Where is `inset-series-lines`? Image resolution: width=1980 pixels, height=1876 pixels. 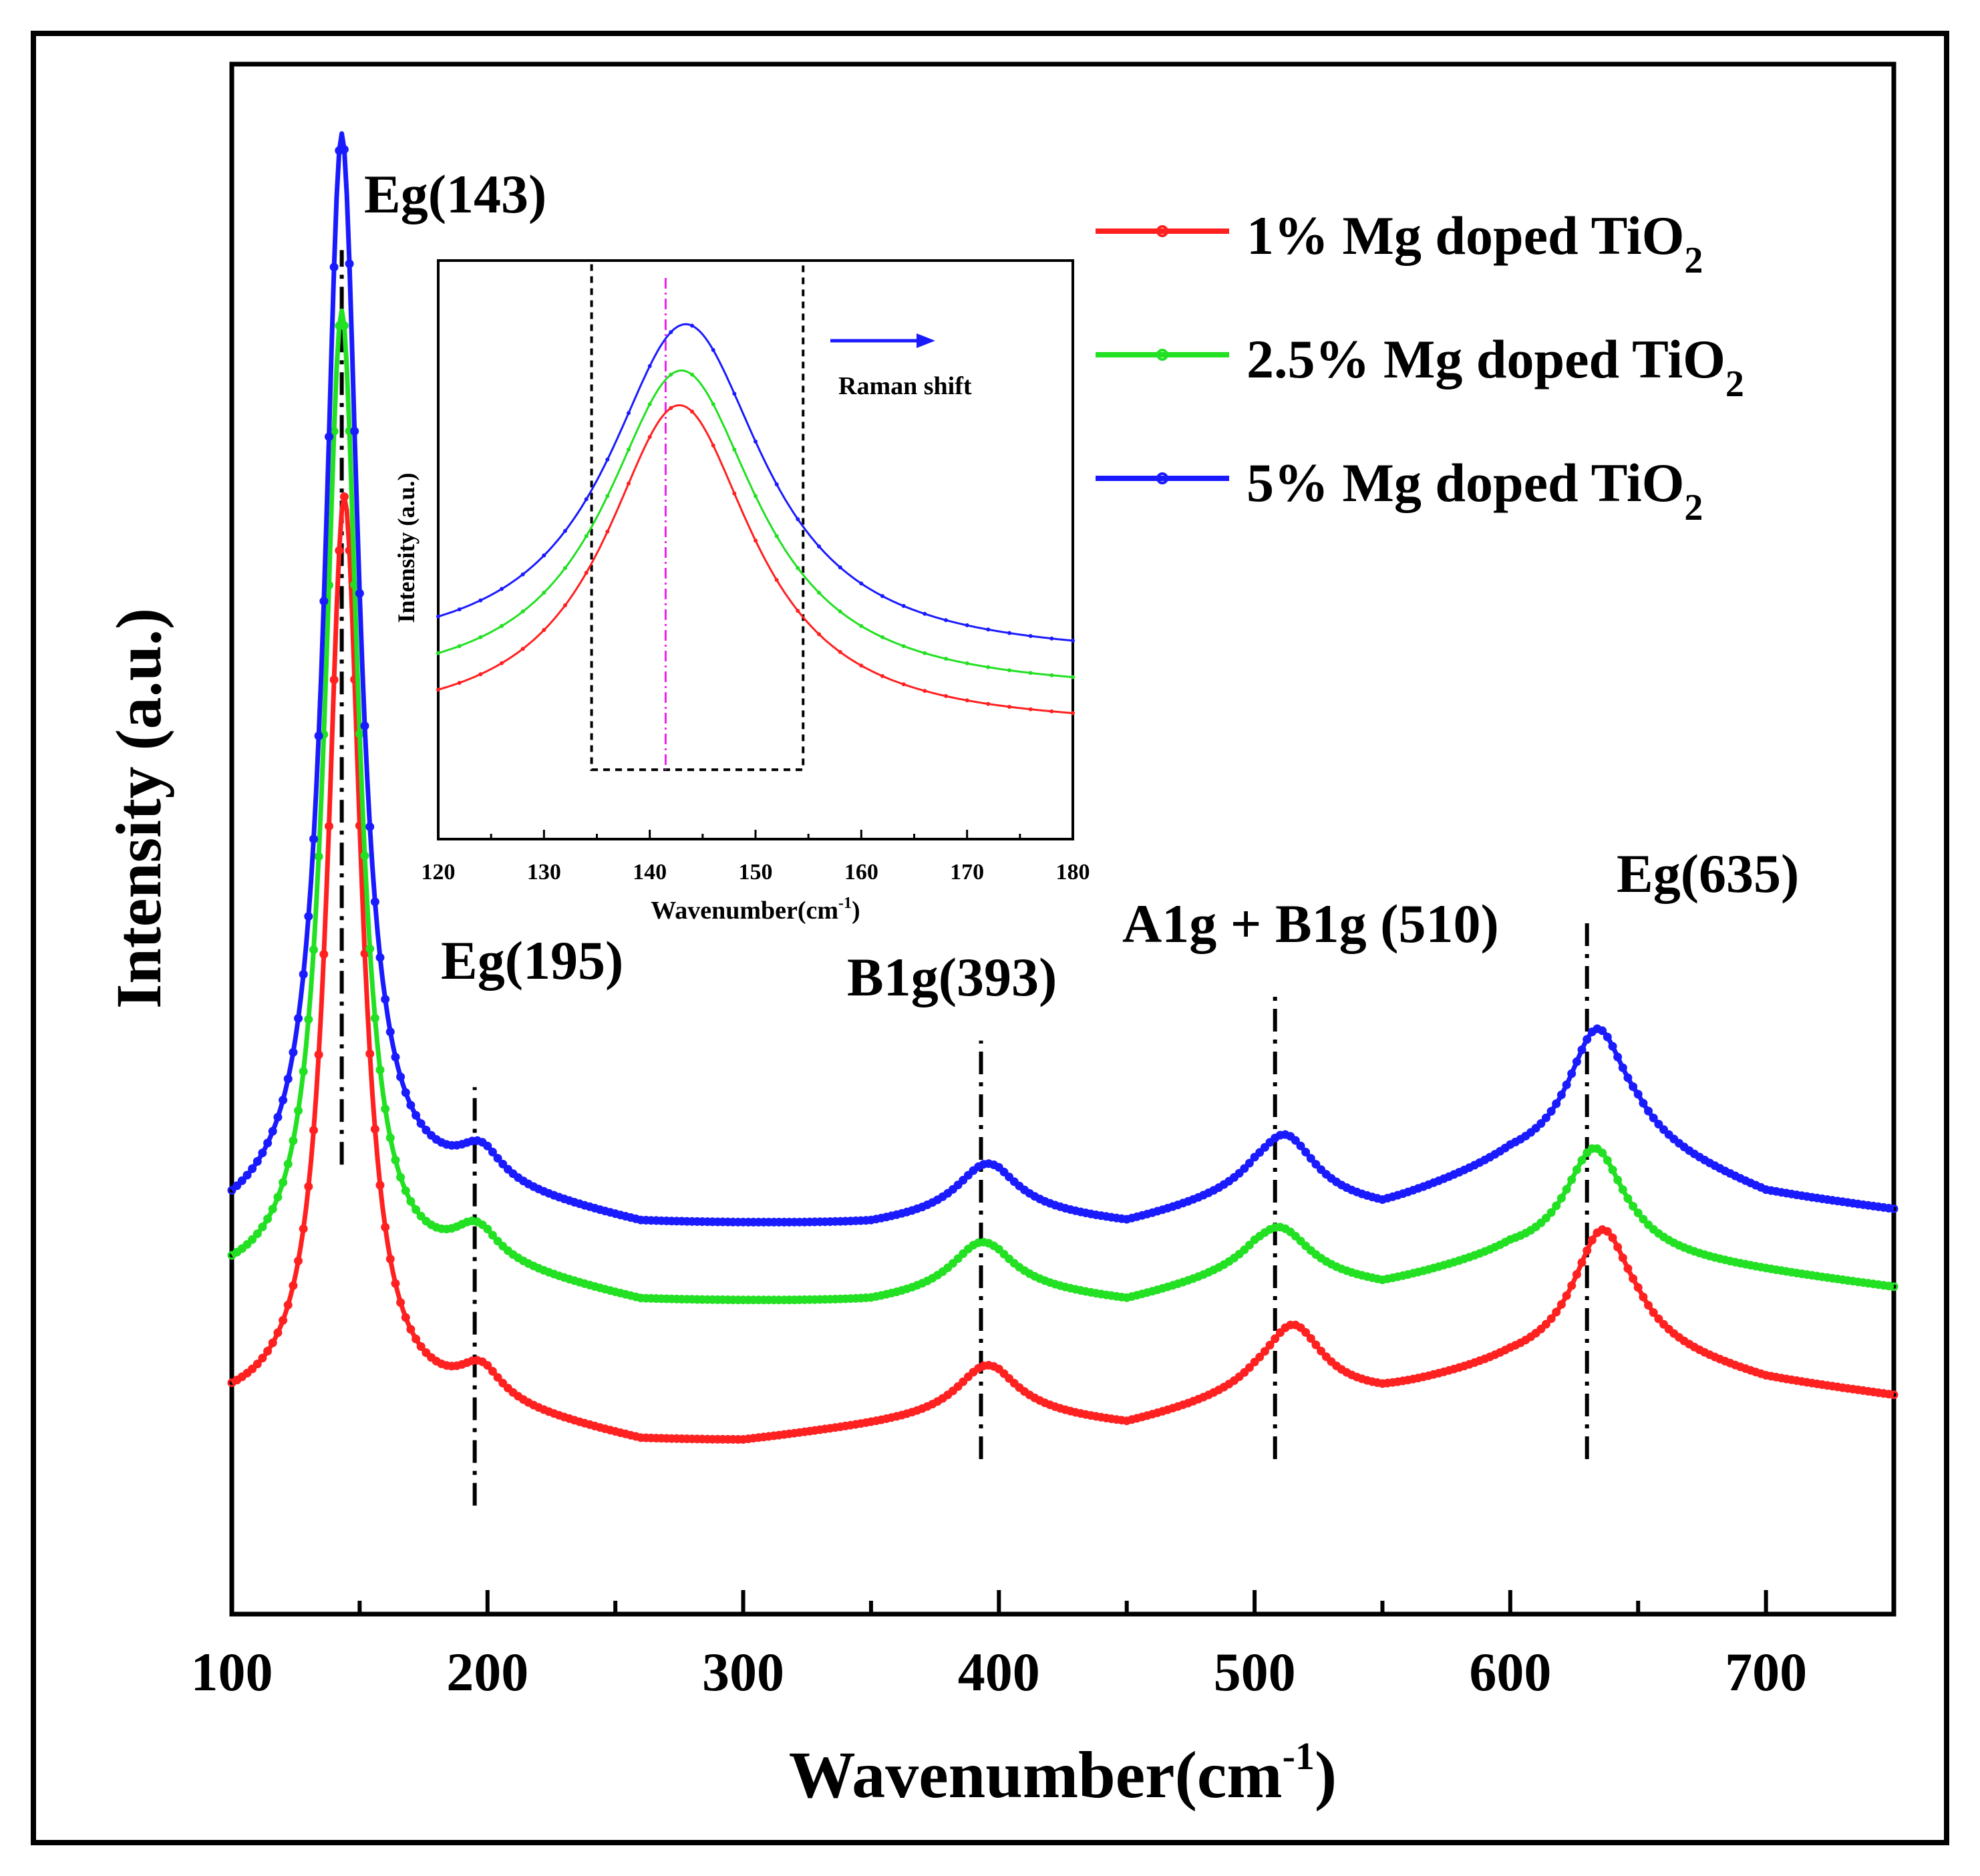 inset-series-lines is located at coordinates (755, 519).